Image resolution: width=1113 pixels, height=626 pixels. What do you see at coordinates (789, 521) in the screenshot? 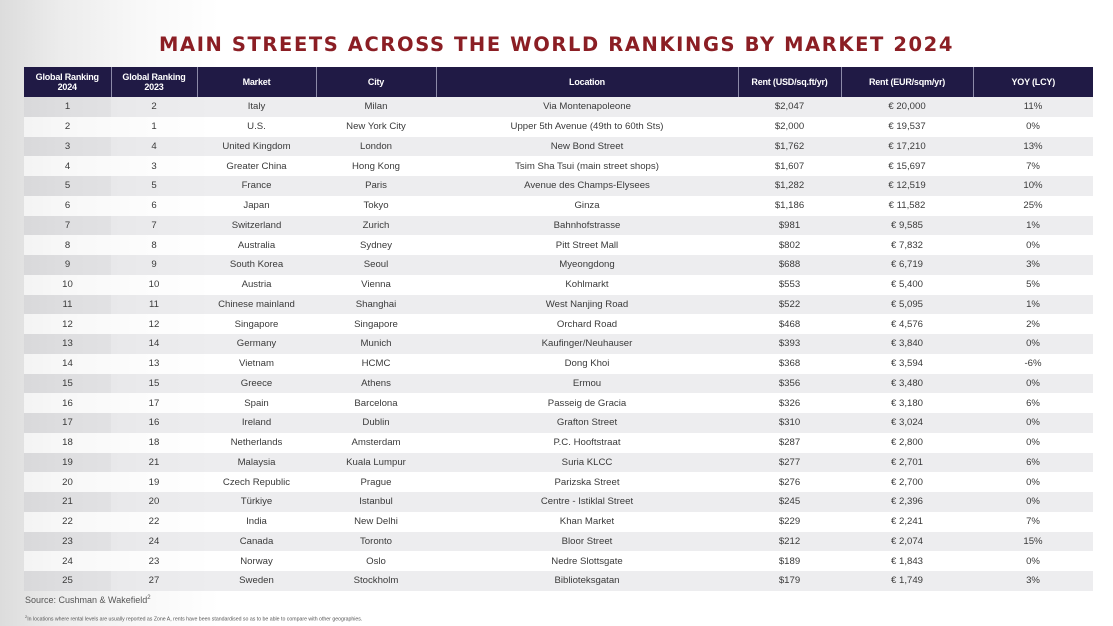
I see `cell-rent-usd: $229` at bounding box center [789, 521].